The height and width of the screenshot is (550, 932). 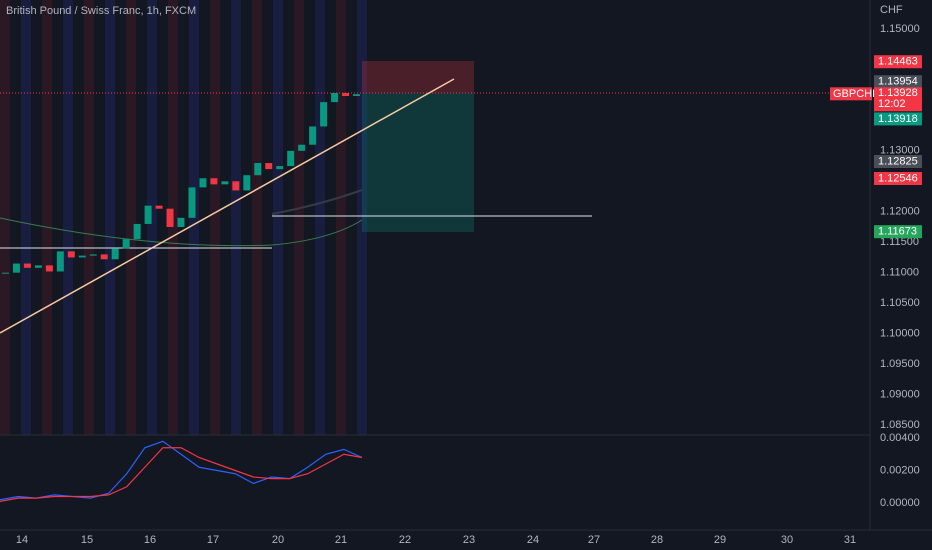 What do you see at coordinates (900, 364) in the screenshot?
I see `price-tick-label: 1.09500` at bounding box center [900, 364].